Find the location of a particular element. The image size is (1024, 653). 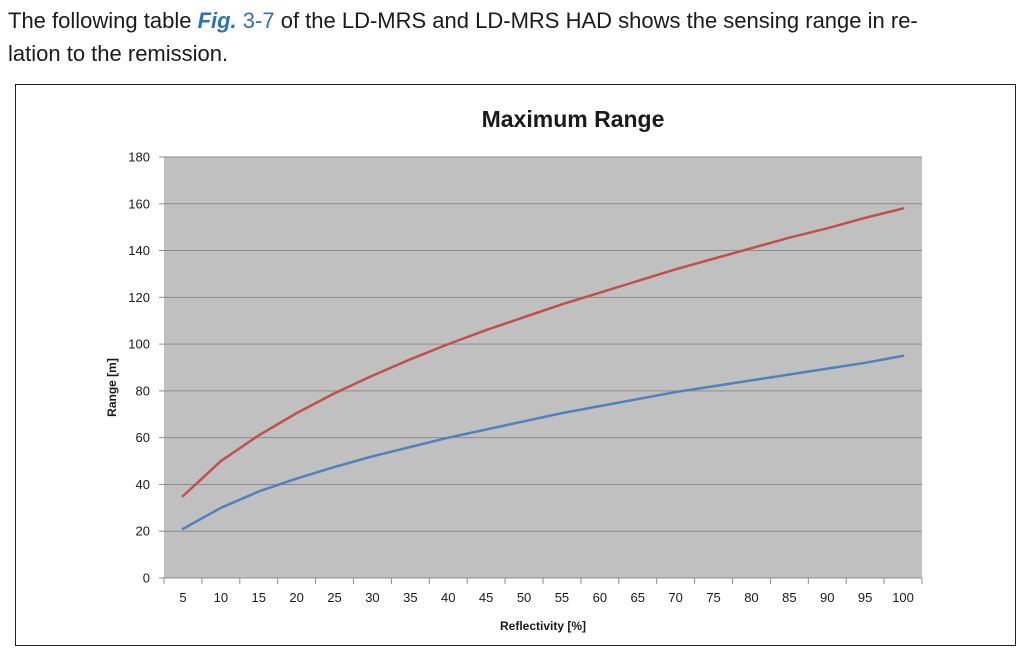

x-tick-label: 30 is located at coordinates (372, 597).